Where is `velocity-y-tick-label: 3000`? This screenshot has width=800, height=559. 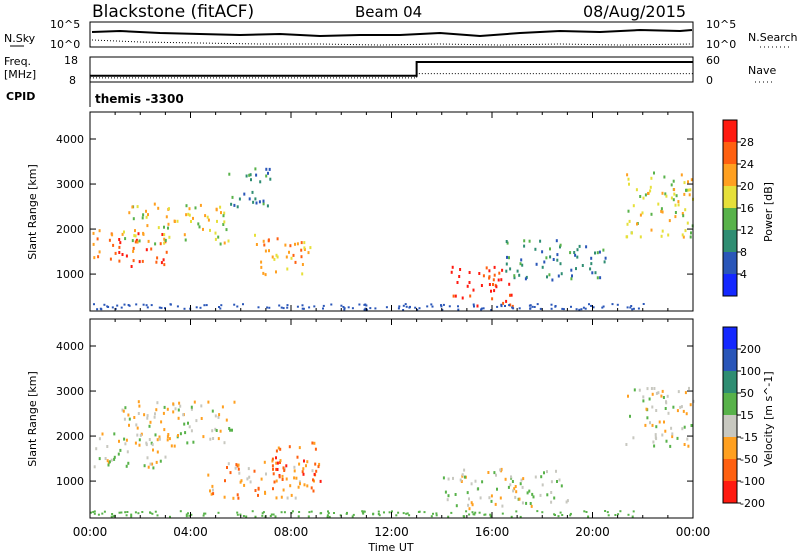 velocity-y-tick-label: 3000 is located at coordinates (70, 391).